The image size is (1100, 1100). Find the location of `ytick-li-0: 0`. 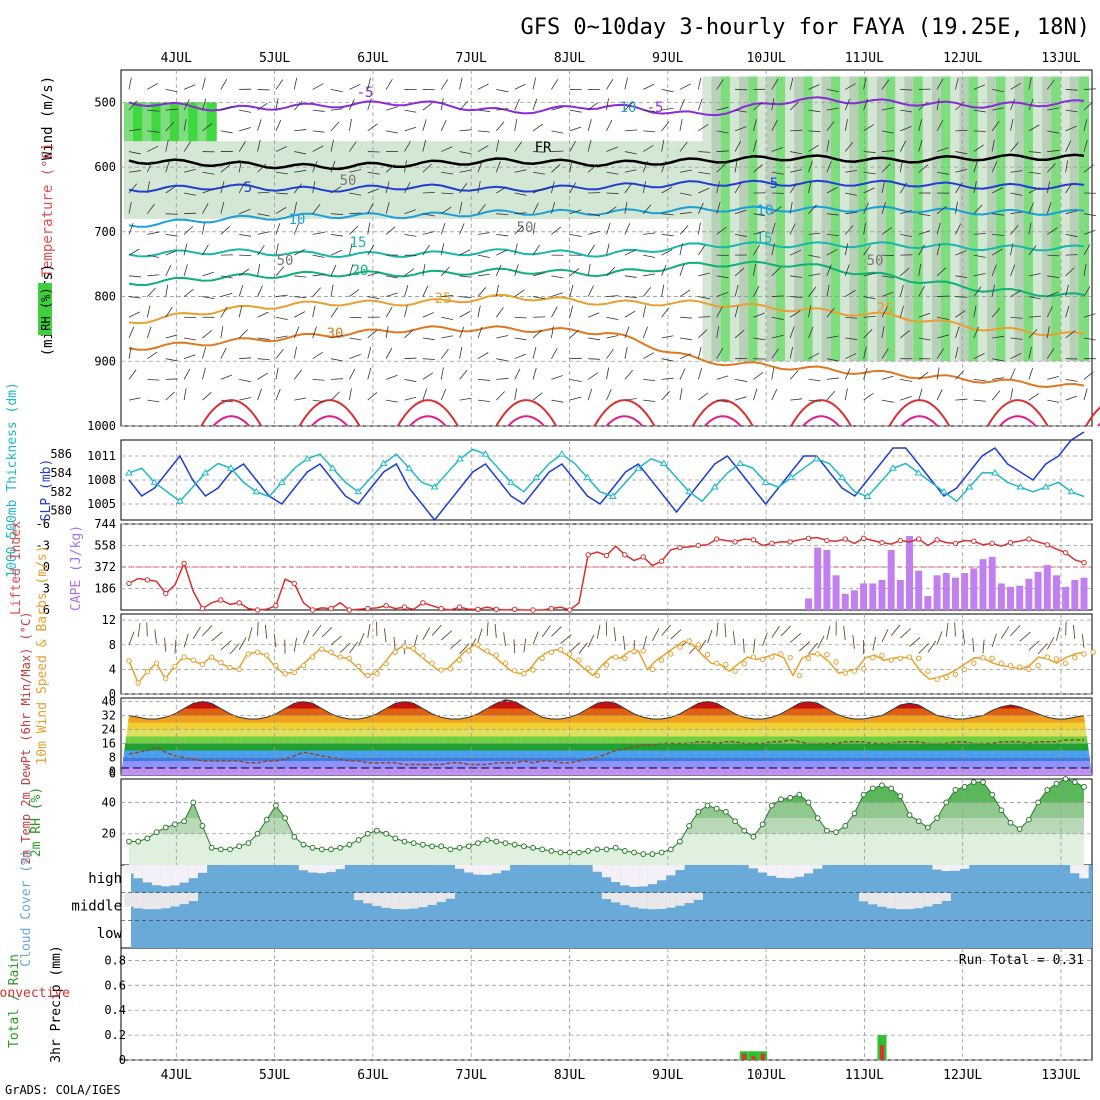

ytick-li-0: 0 is located at coordinates (46, 567).